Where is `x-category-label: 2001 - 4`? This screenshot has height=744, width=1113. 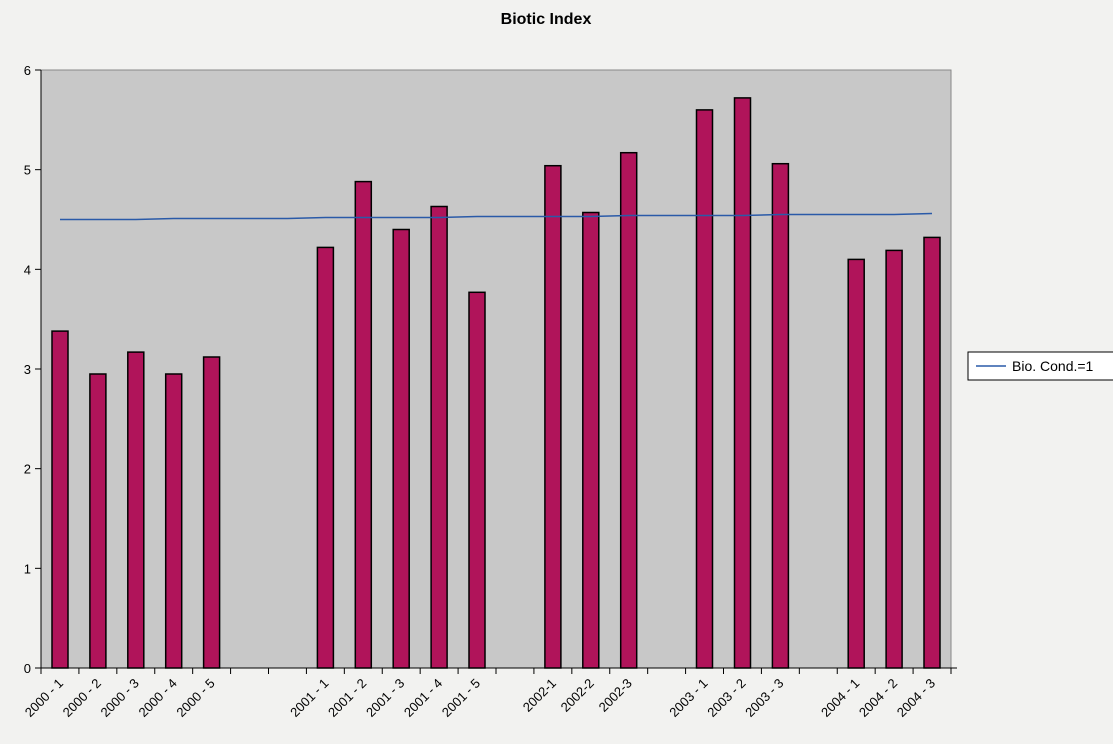 x-category-label: 2001 - 4 is located at coordinates (423, 698).